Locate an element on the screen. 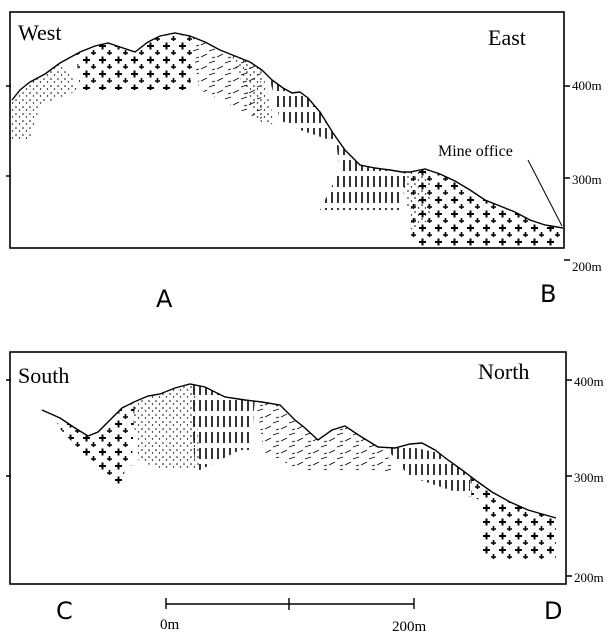 The height and width of the screenshot is (634, 614). section-end-d: D is located at coordinates (553, 611).